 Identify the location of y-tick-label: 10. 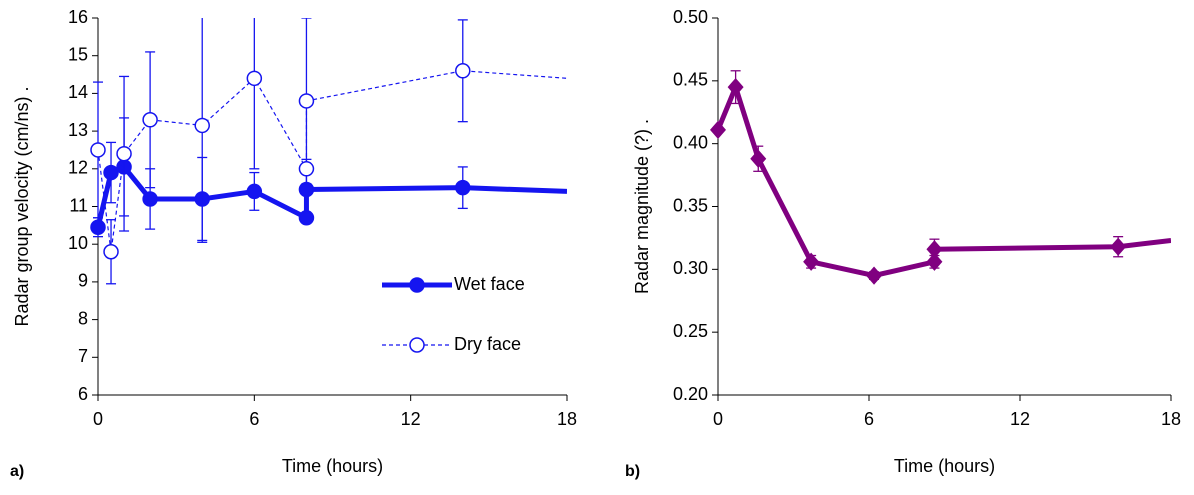
(78, 243).